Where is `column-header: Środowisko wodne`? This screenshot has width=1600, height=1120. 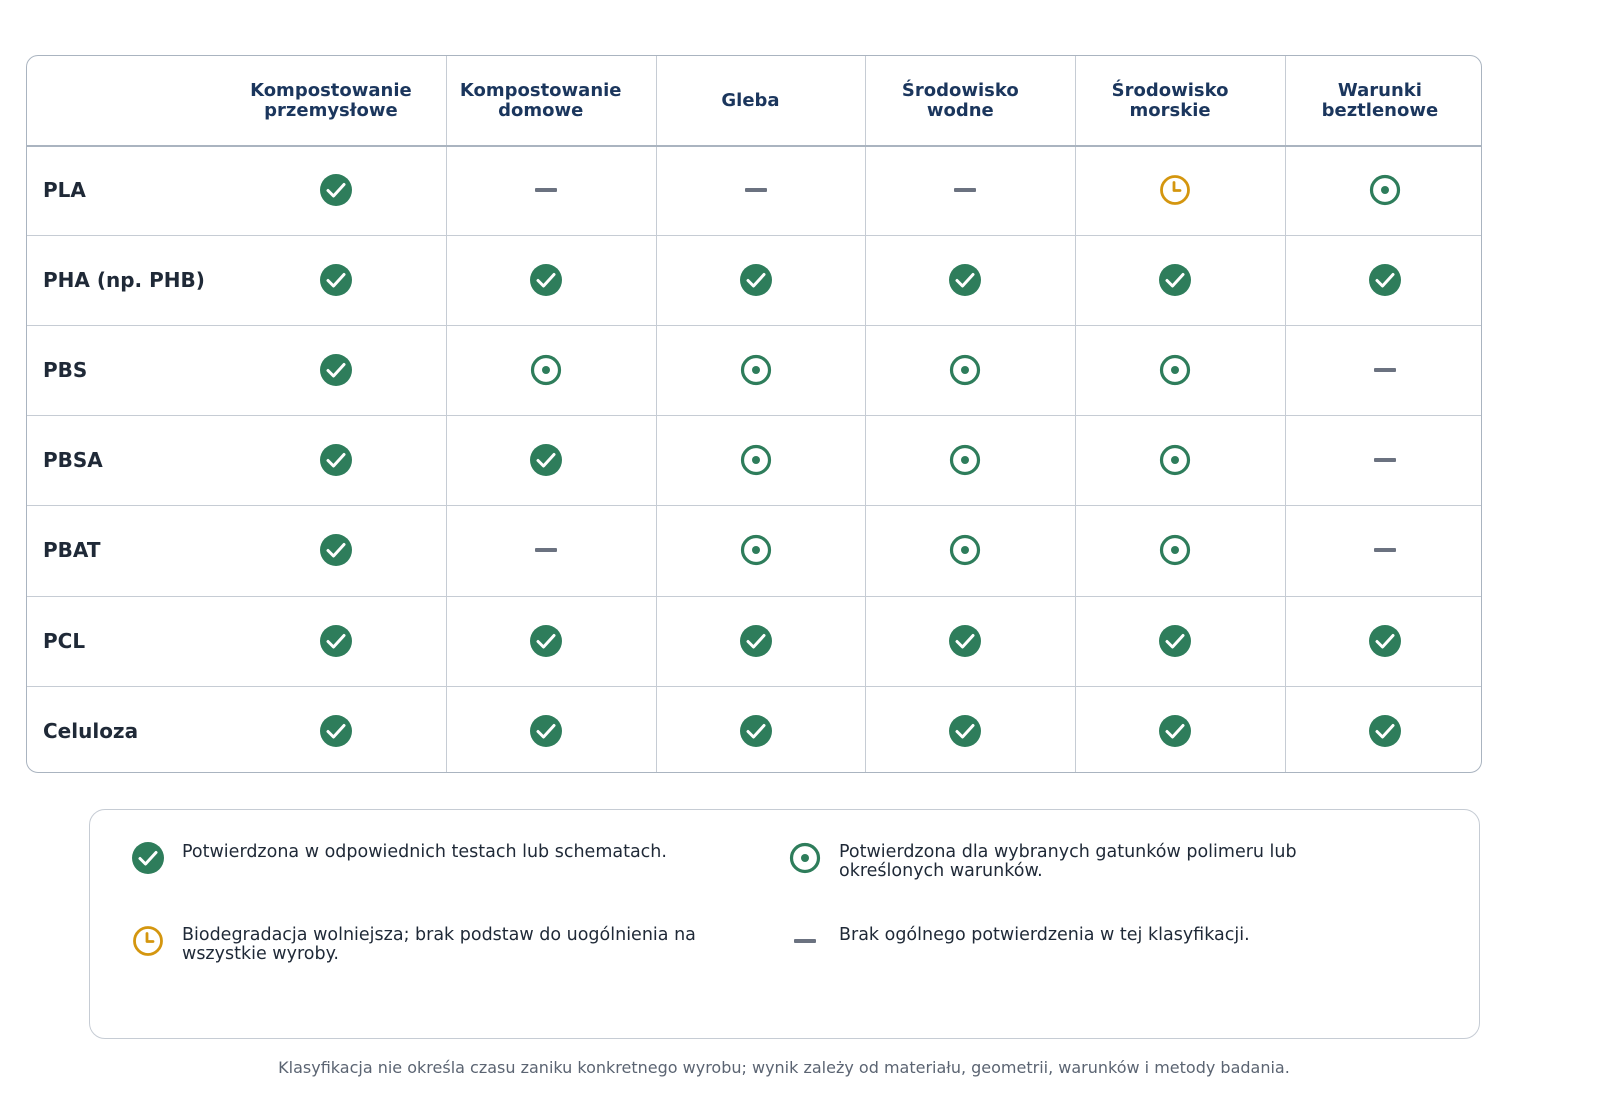 column-header: Środowisko wodne is located at coordinates (960, 100).